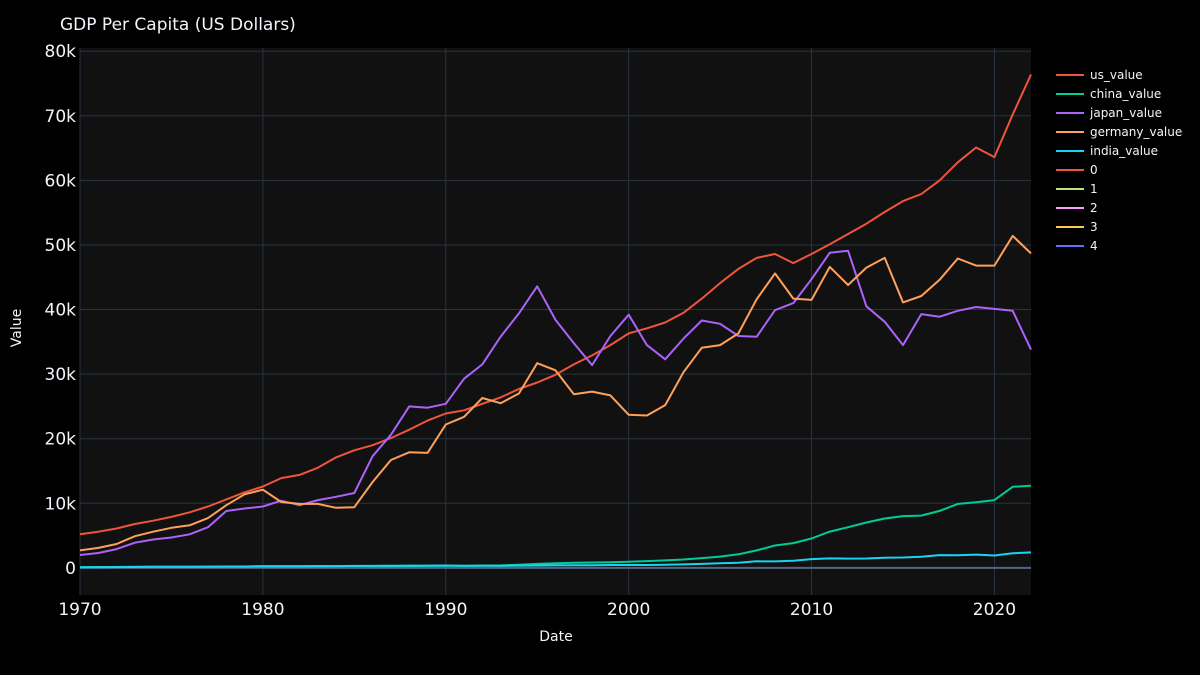 This screenshot has height=675, width=1200. Describe the element at coordinates (994, 610) in the screenshot. I see `x-tick-label: 2020` at that location.